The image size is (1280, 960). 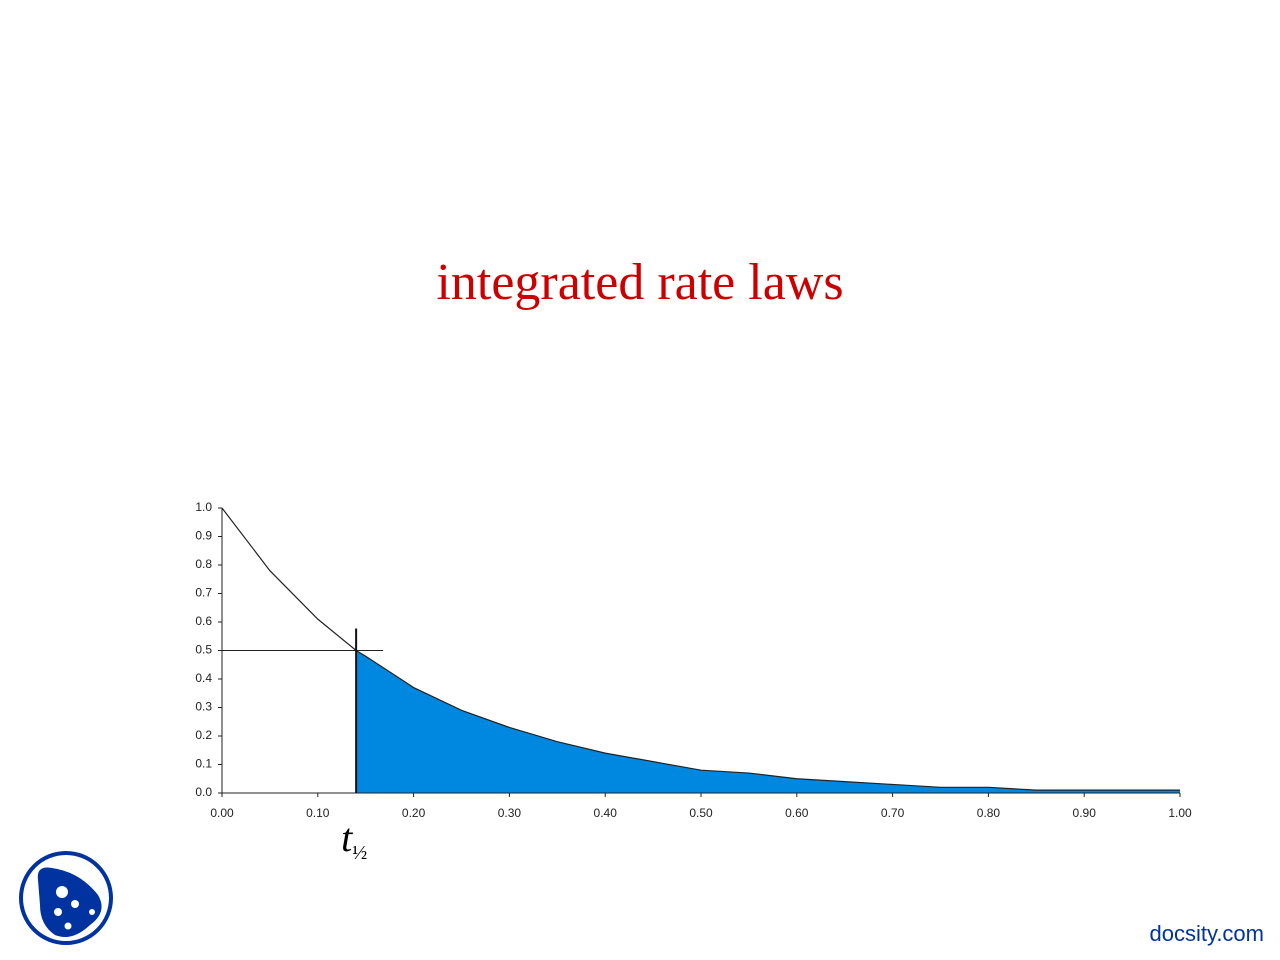 What do you see at coordinates (203, 764) in the screenshot?
I see `y-tick-label: 0.1` at bounding box center [203, 764].